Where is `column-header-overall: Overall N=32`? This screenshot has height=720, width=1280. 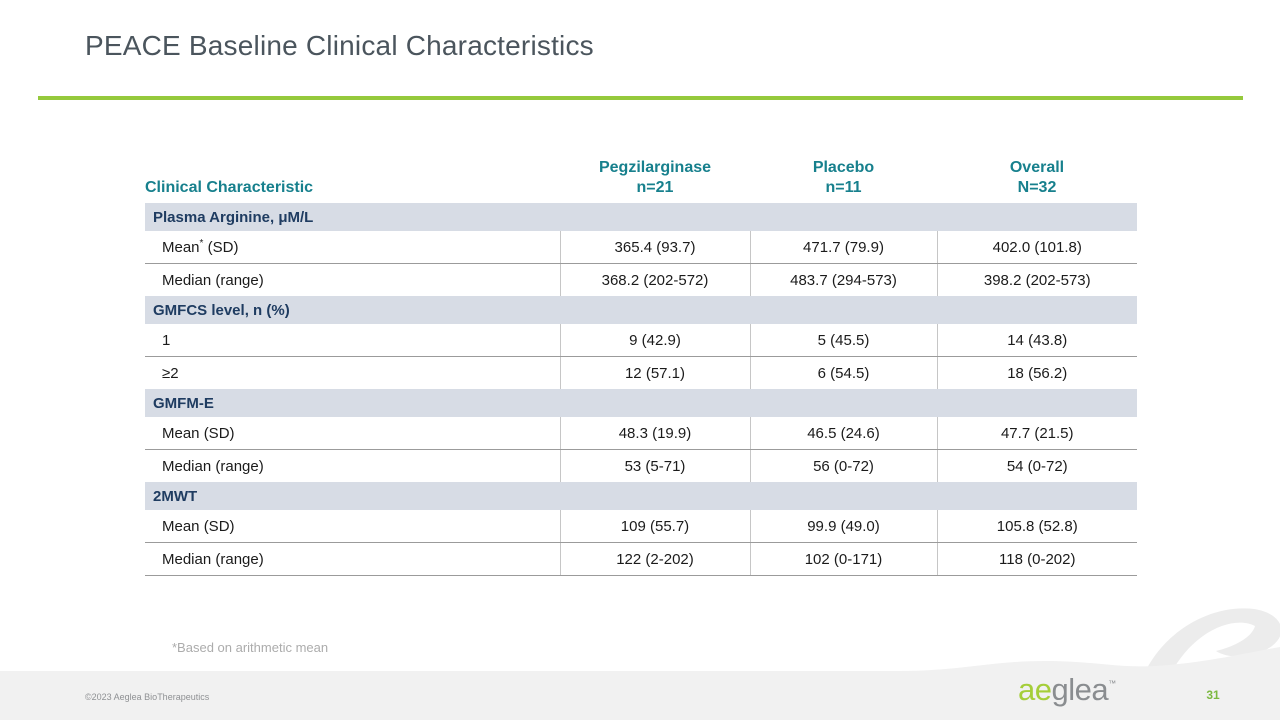 column-header-overall: Overall N=32 is located at coordinates (1037, 173).